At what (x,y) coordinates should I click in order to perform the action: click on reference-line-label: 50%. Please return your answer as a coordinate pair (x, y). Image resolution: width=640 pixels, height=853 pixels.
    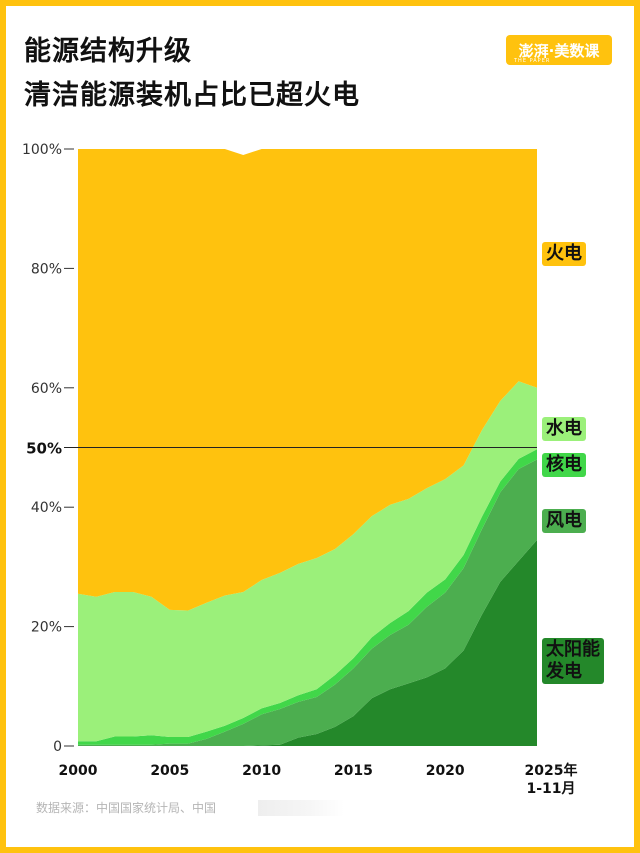
    Looking at the image, I should click on (44, 449).